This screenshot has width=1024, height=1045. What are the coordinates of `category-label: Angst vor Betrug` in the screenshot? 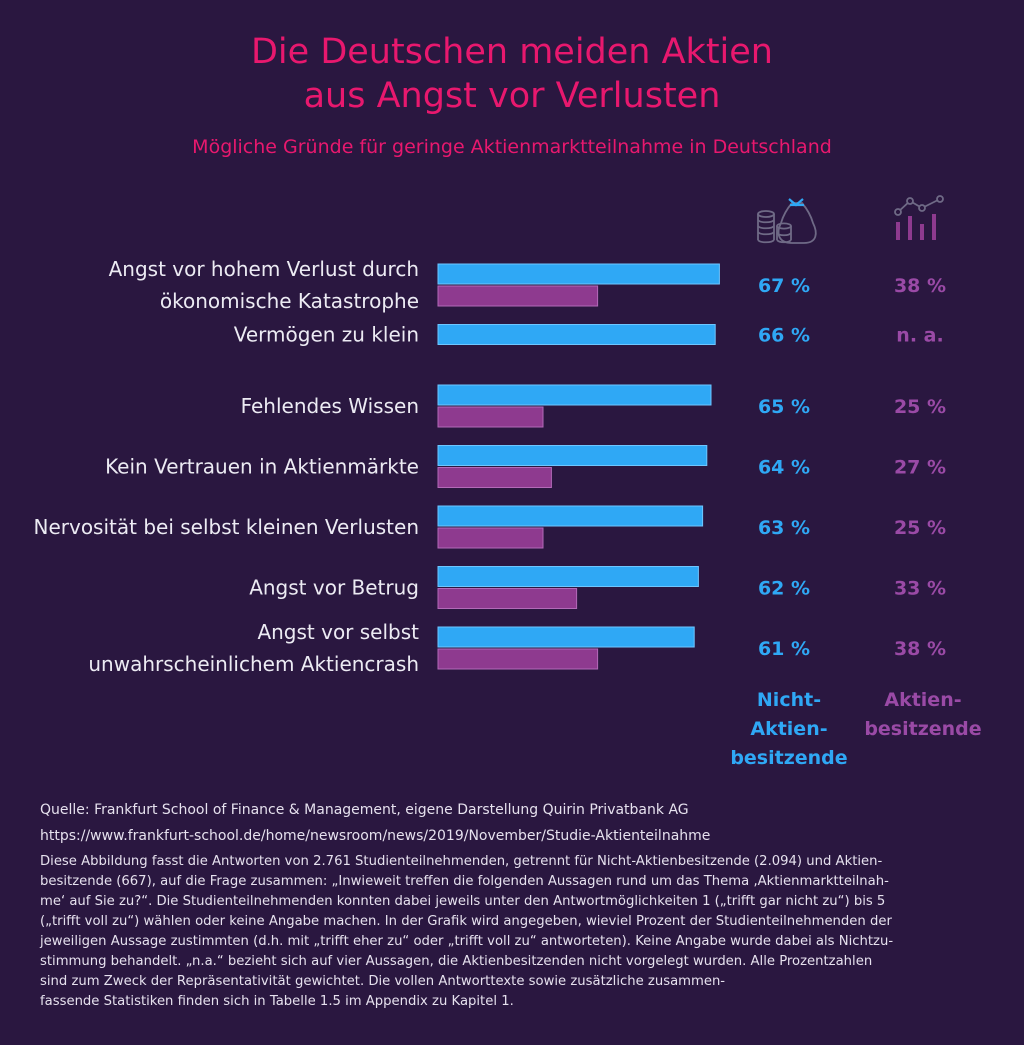 It's located at (334, 588).